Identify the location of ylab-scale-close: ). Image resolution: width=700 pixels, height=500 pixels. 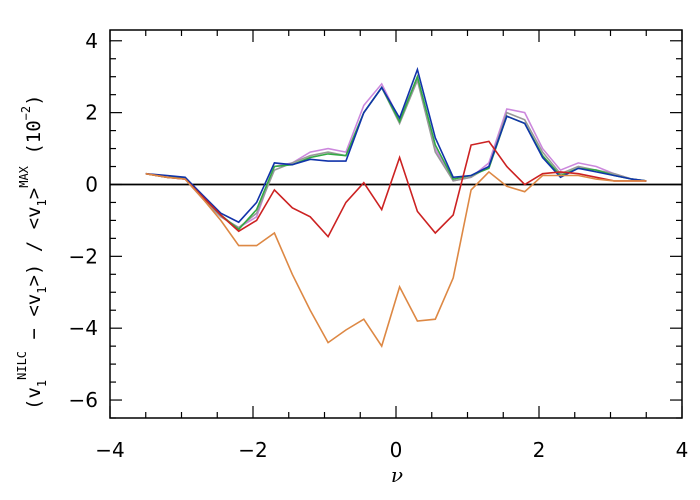
(34, 99).